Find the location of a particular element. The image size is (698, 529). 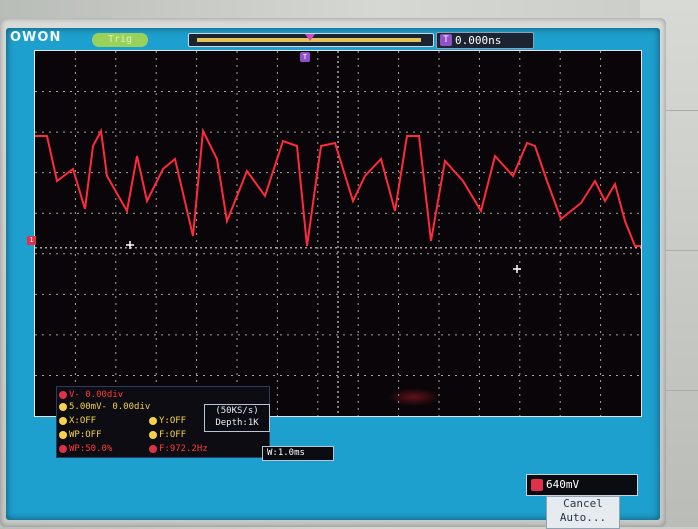

frequency-value: F:972.2Hz is located at coordinates (178, 449).